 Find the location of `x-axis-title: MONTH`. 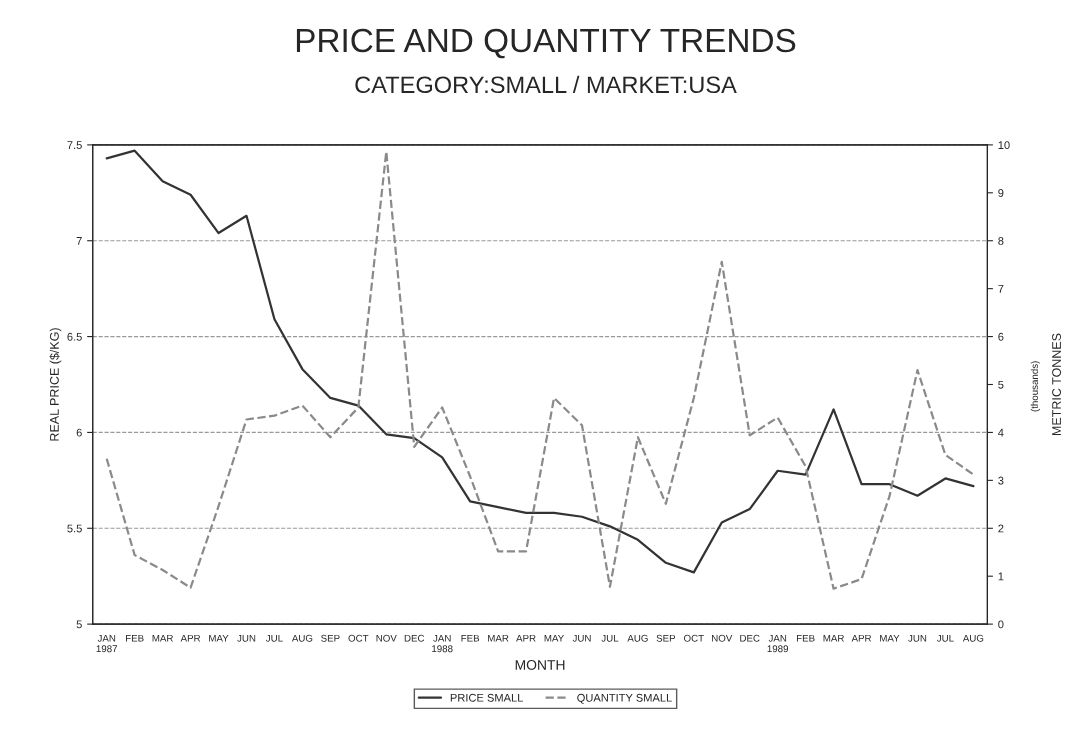

x-axis-title: MONTH is located at coordinates (540, 664).